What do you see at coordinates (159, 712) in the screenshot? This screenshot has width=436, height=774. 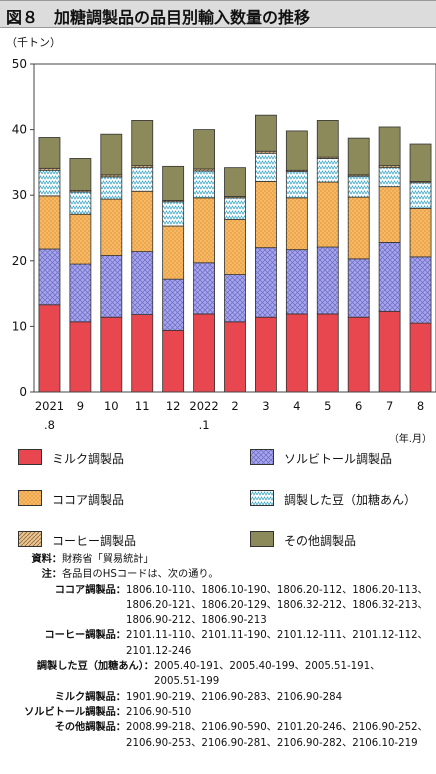 I see `note-value: 2106.90-510` at bounding box center [159, 712].